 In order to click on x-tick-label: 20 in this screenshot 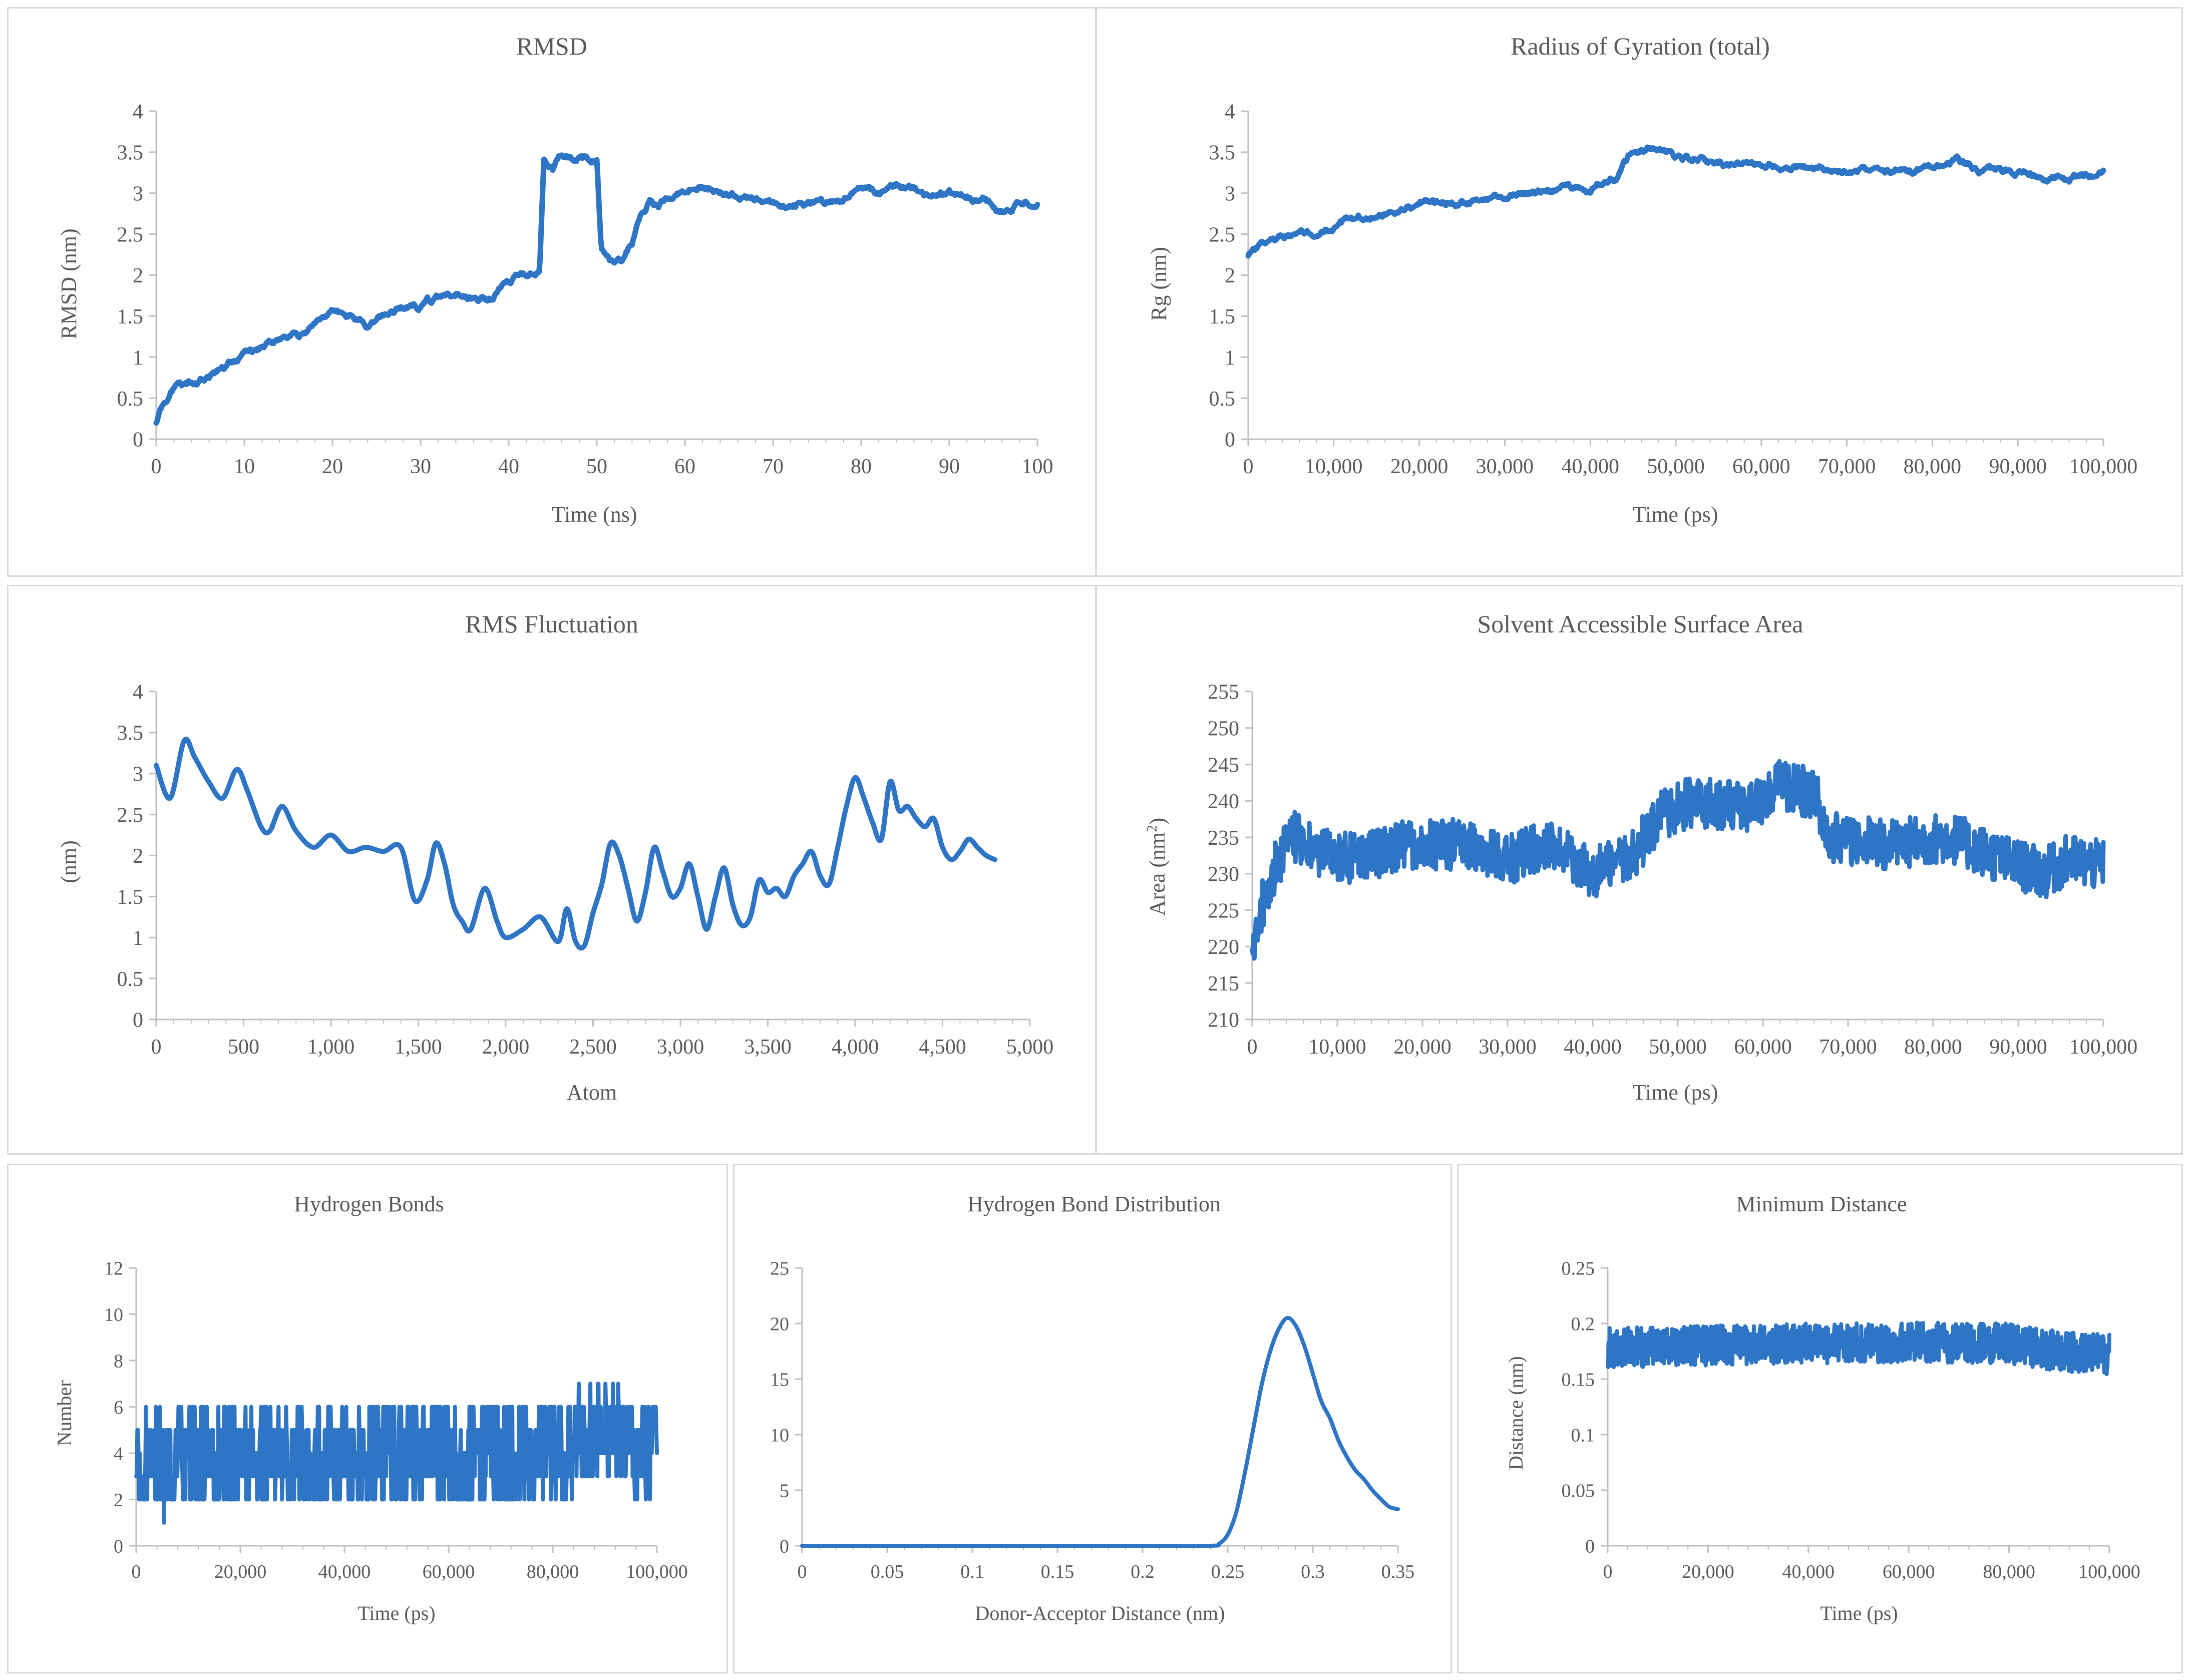, I will do `click(332, 466)`.